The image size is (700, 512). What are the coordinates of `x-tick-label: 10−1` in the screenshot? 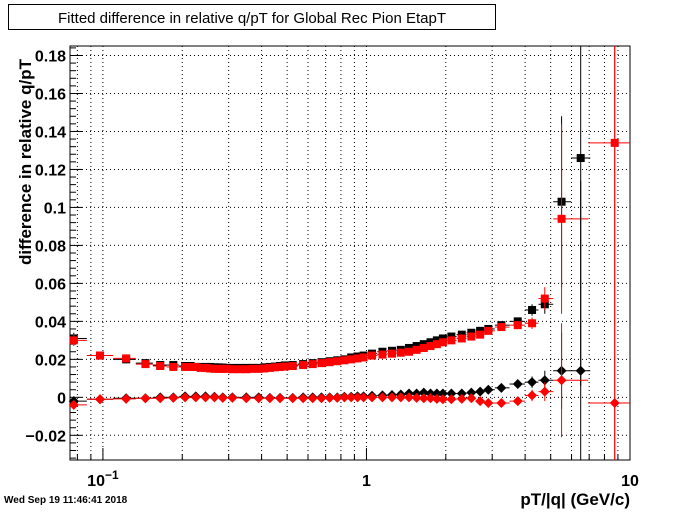 It's located at (103, 479).